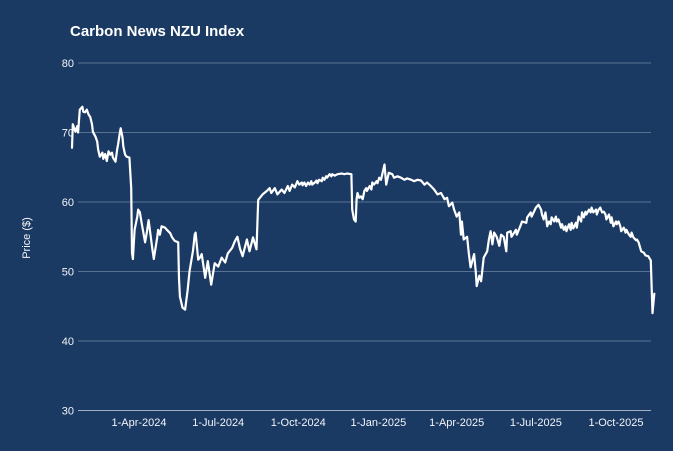 This screenshot has width=673, height=451. What do you see at coordinates (218, 423) in the screenshot?
I see `x-tick-1-Jul-2024: 1-Jul-2024` at bounding box center [218, 423].